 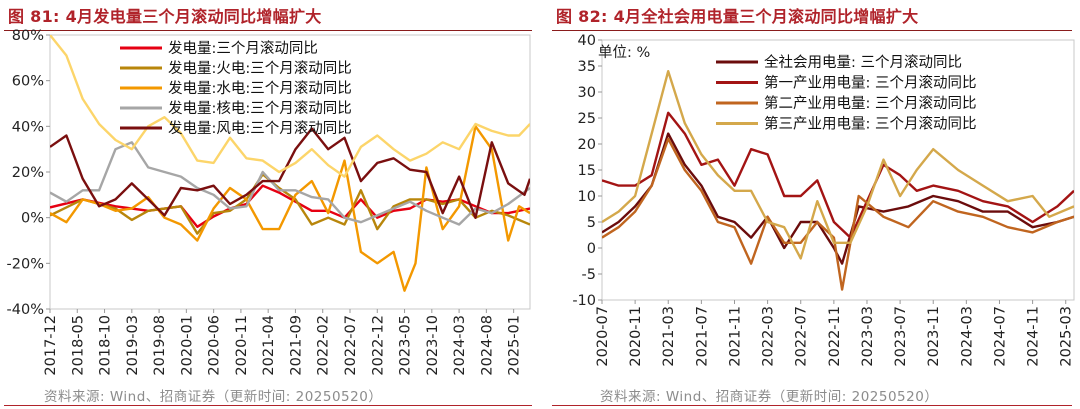 What do you see at coordinates (934, 336) in the screenshot?
I see `x-tick-label: 2023-11` at bounding box center [934, 336].